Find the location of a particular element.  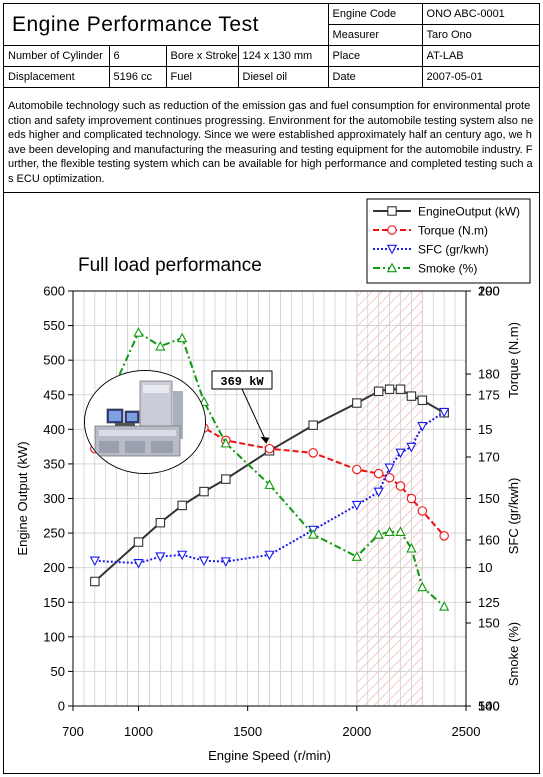

right-tick-label: 200 is located at coordinates (489, 291).